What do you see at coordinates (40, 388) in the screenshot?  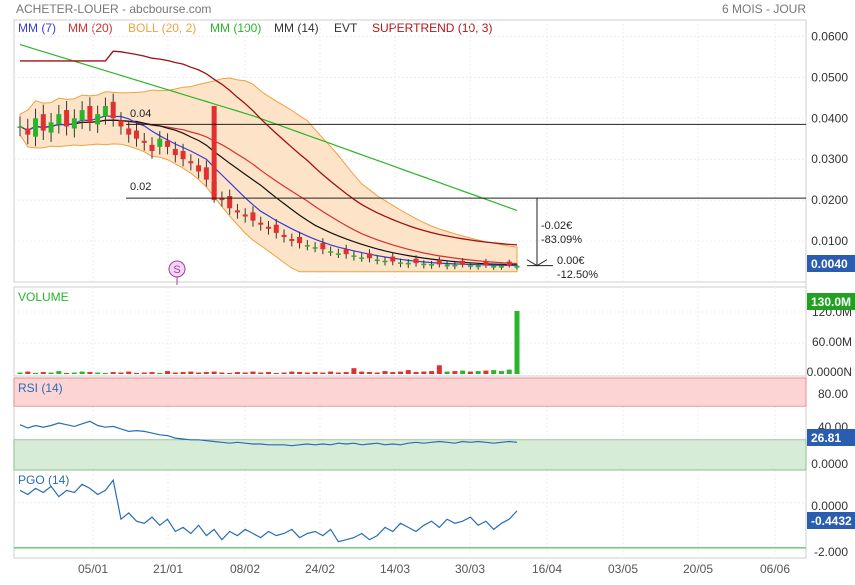 I see `rsi-title: RSI (14)` at bounding box center [40, 388].